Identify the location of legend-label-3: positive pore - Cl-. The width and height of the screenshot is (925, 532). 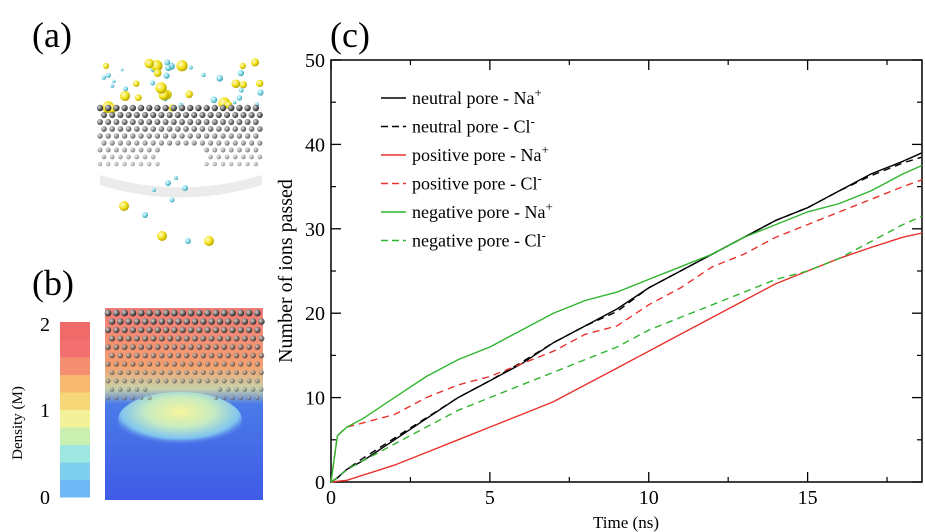
(477, 182).